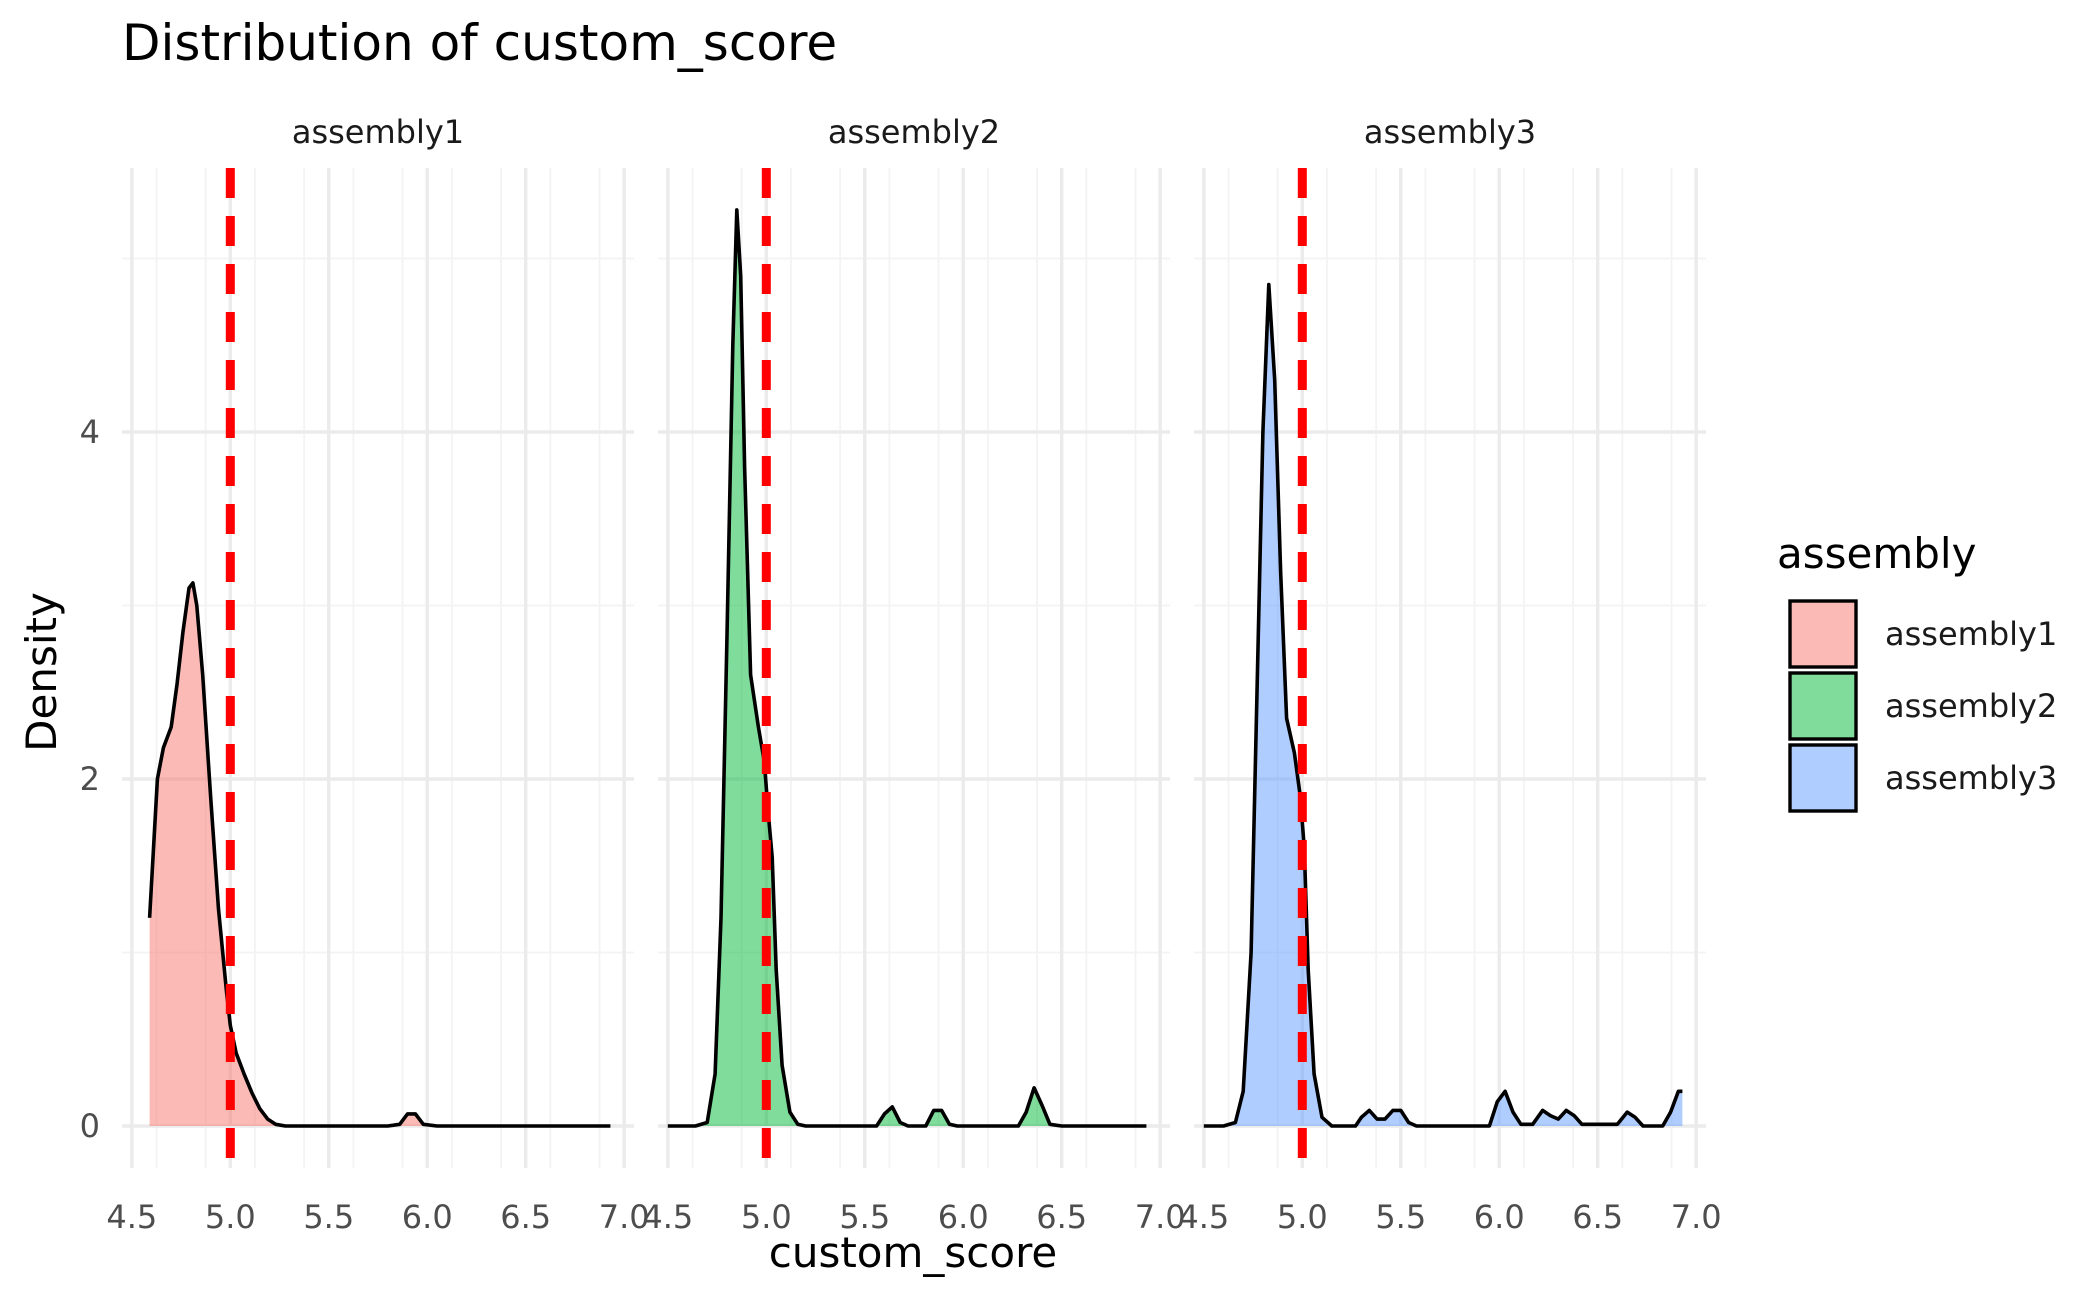  Describe the element at coordinates (913, 1252) in the screenshot. I see `x-axis-title: custom_score` at that location.